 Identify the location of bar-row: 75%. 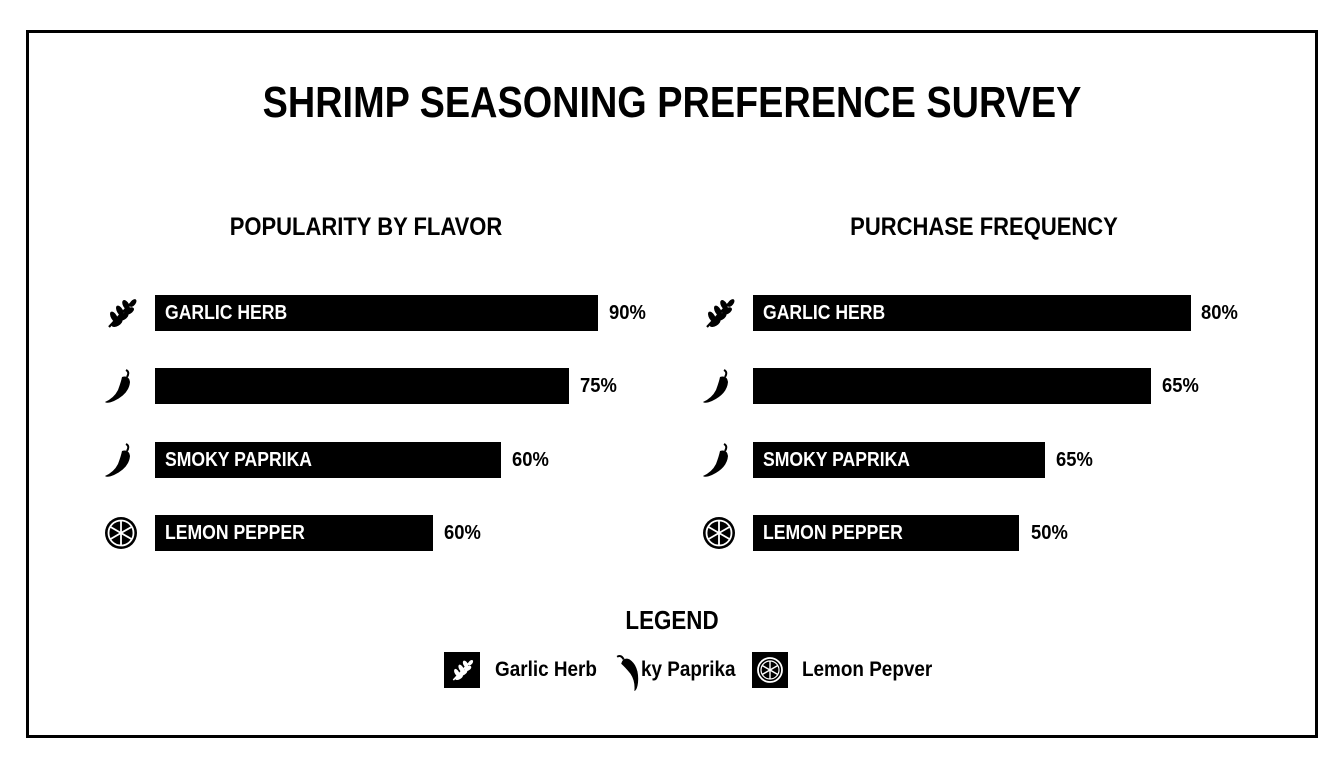
(350, 386).